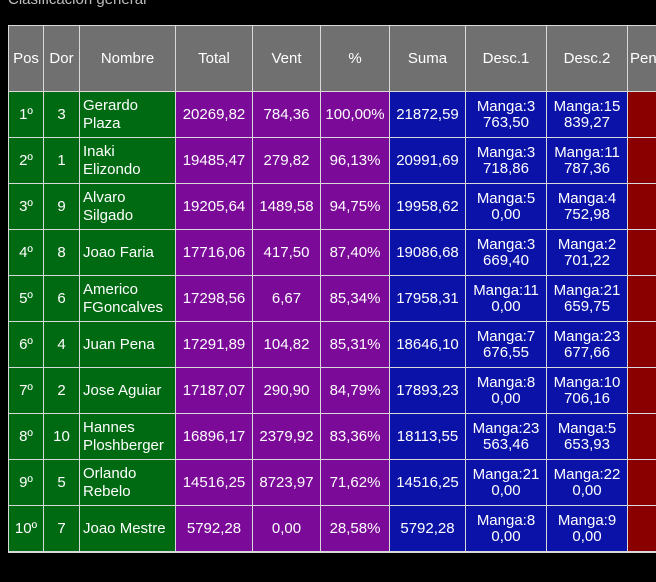 The height and width of the screenshot is (582, 656). I want to click on desc-manga-label: Manga:7, so click(506, 336).